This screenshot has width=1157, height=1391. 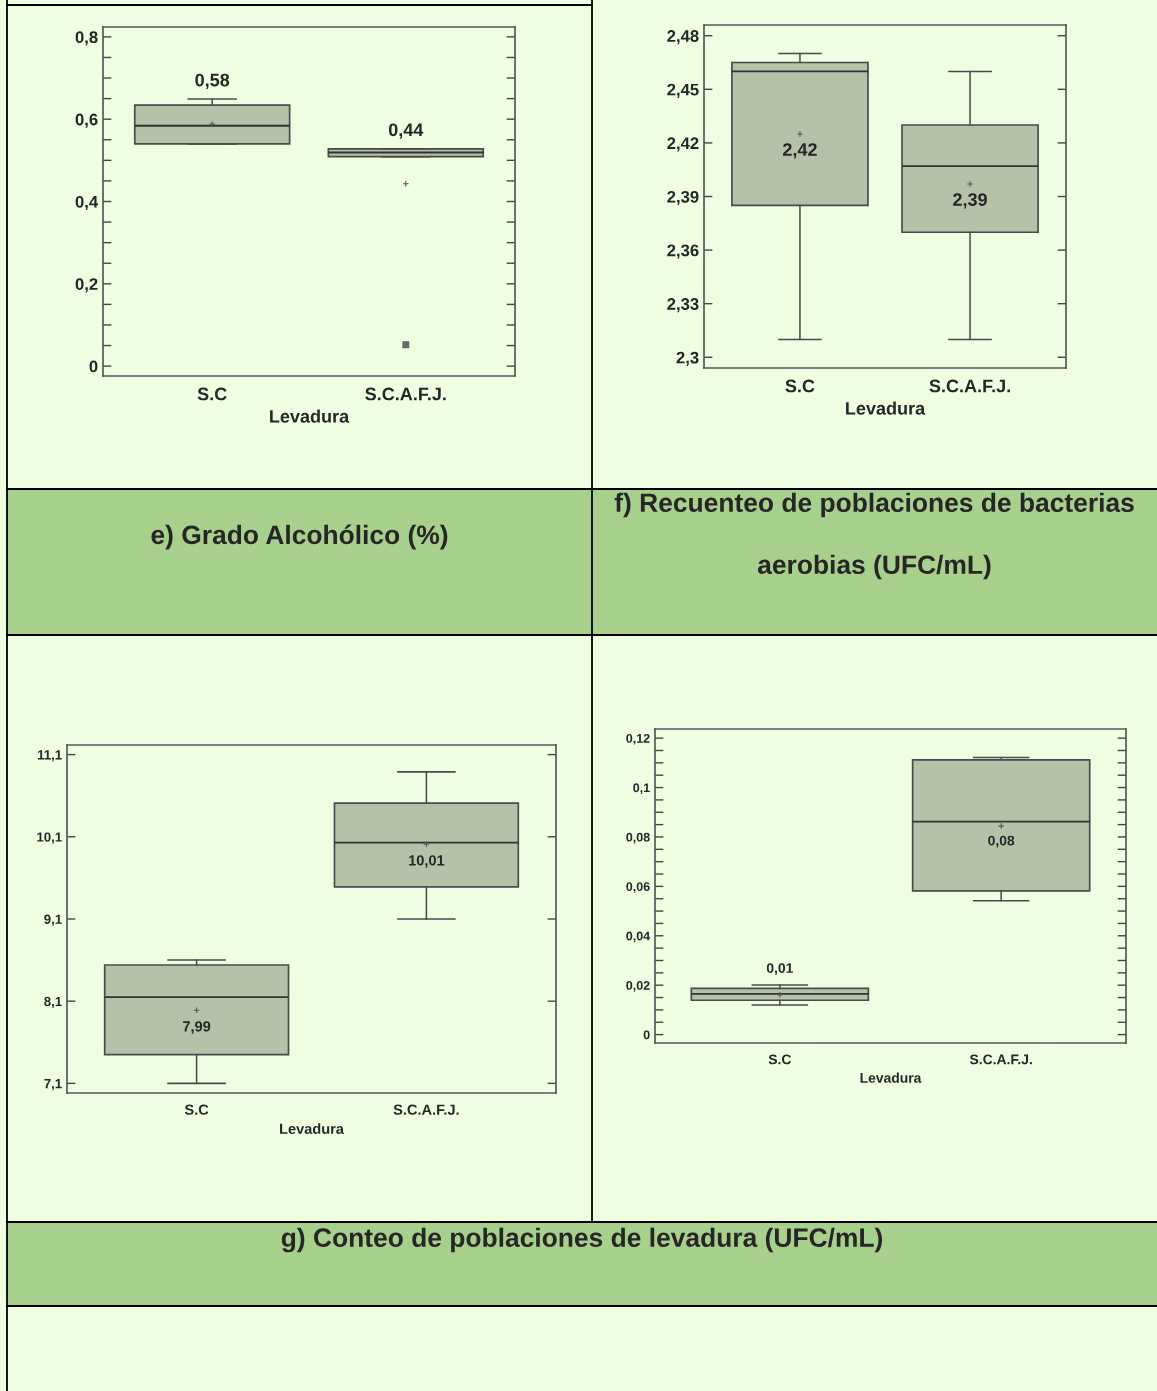 I want to click on chart-title: f) Recuenteo de poblaciones de bacterias aerobias (UFC/mL), so click(x=874, y=536).